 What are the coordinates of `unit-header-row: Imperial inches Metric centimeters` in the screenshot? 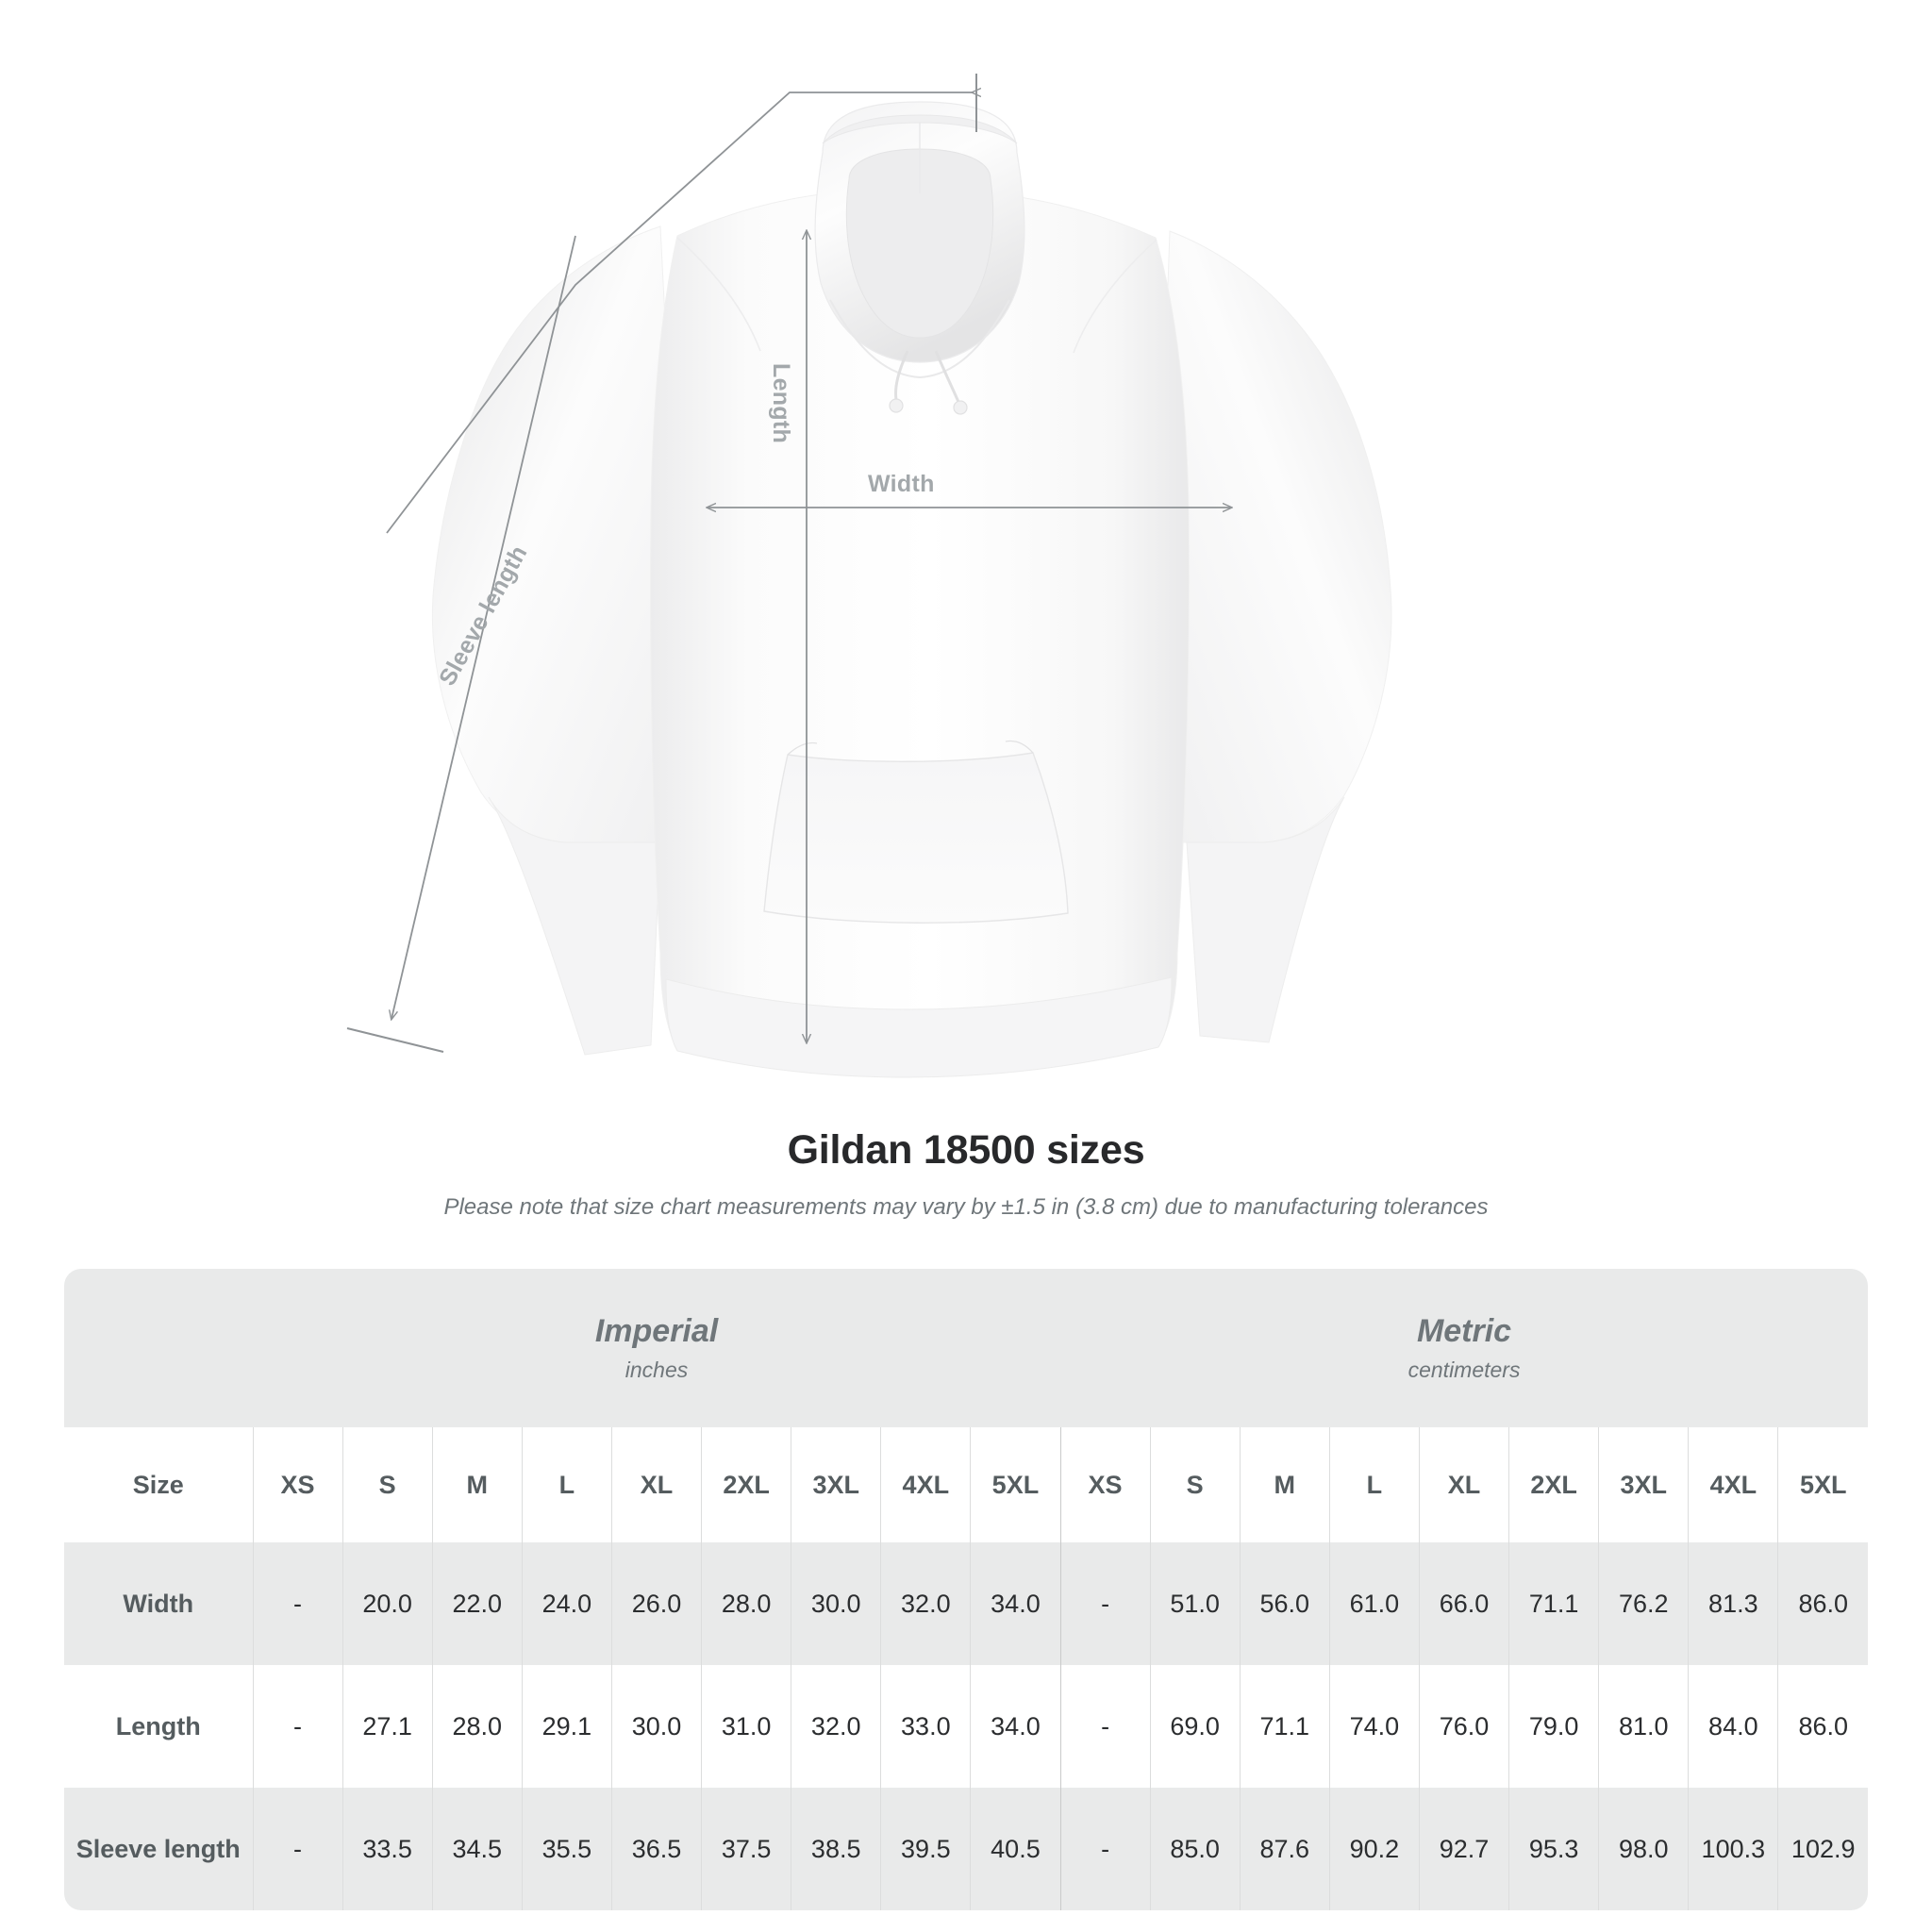 It's located at (967, 1348).